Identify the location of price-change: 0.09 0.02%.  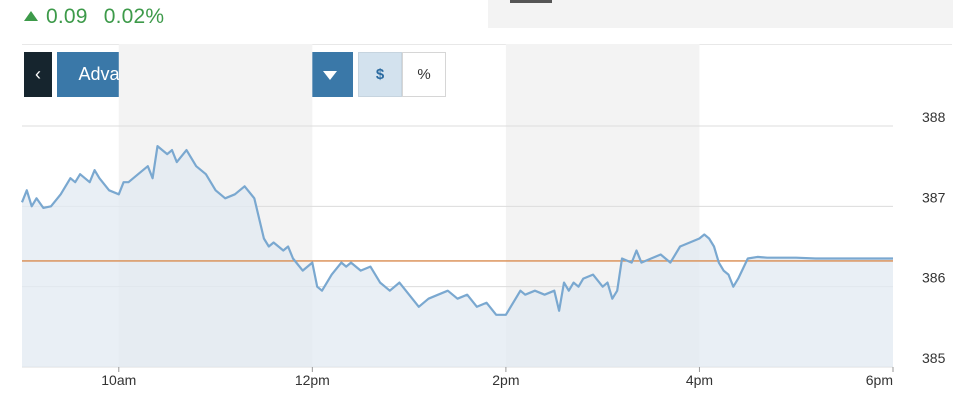
(94, 17).